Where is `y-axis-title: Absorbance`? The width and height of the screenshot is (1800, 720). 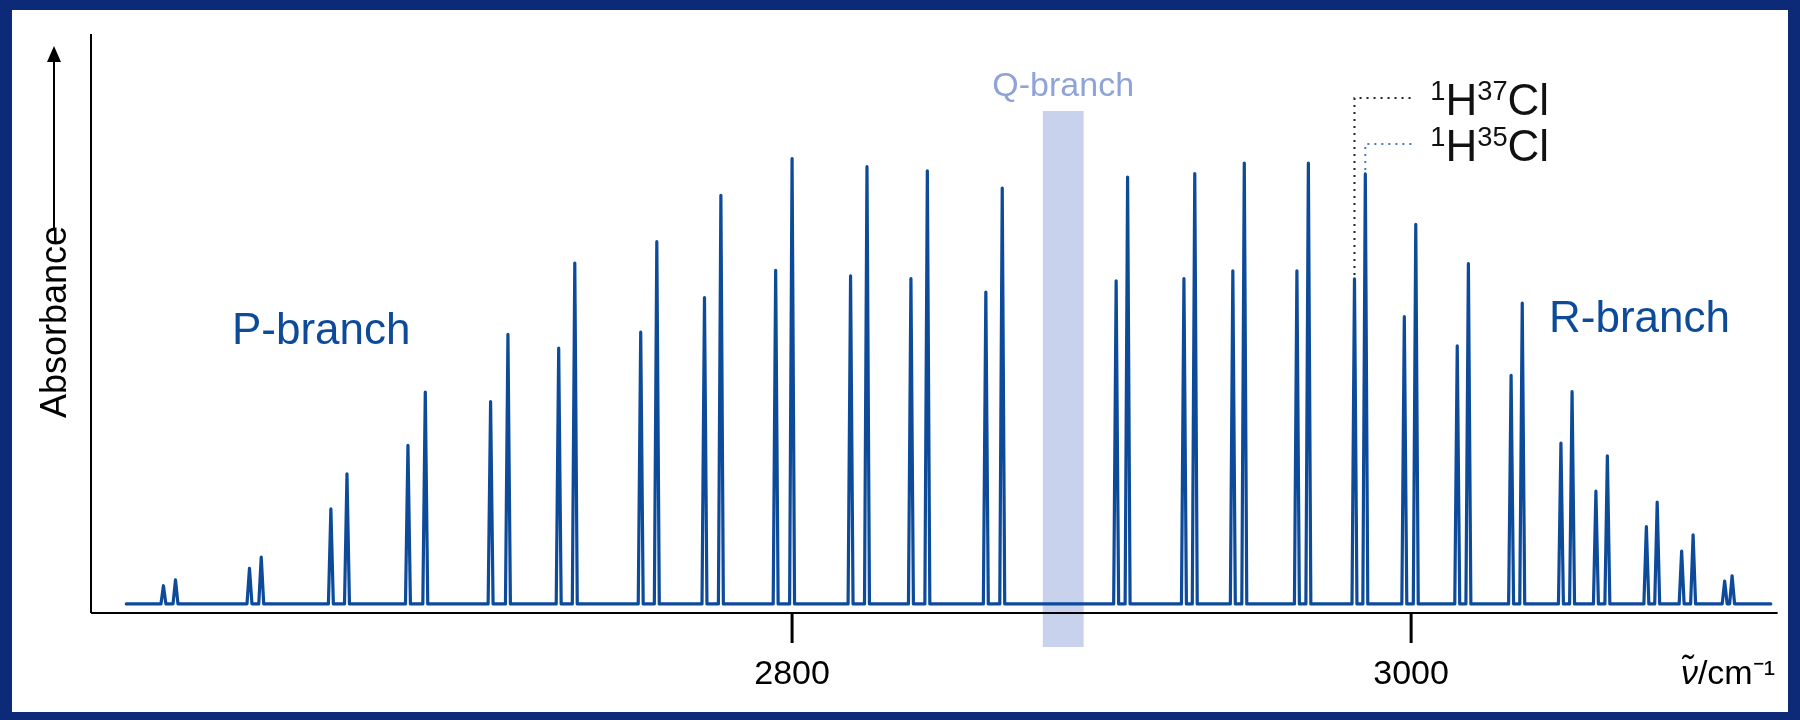
y-axis-title: Absorbance is located at coordinates (53, 322).